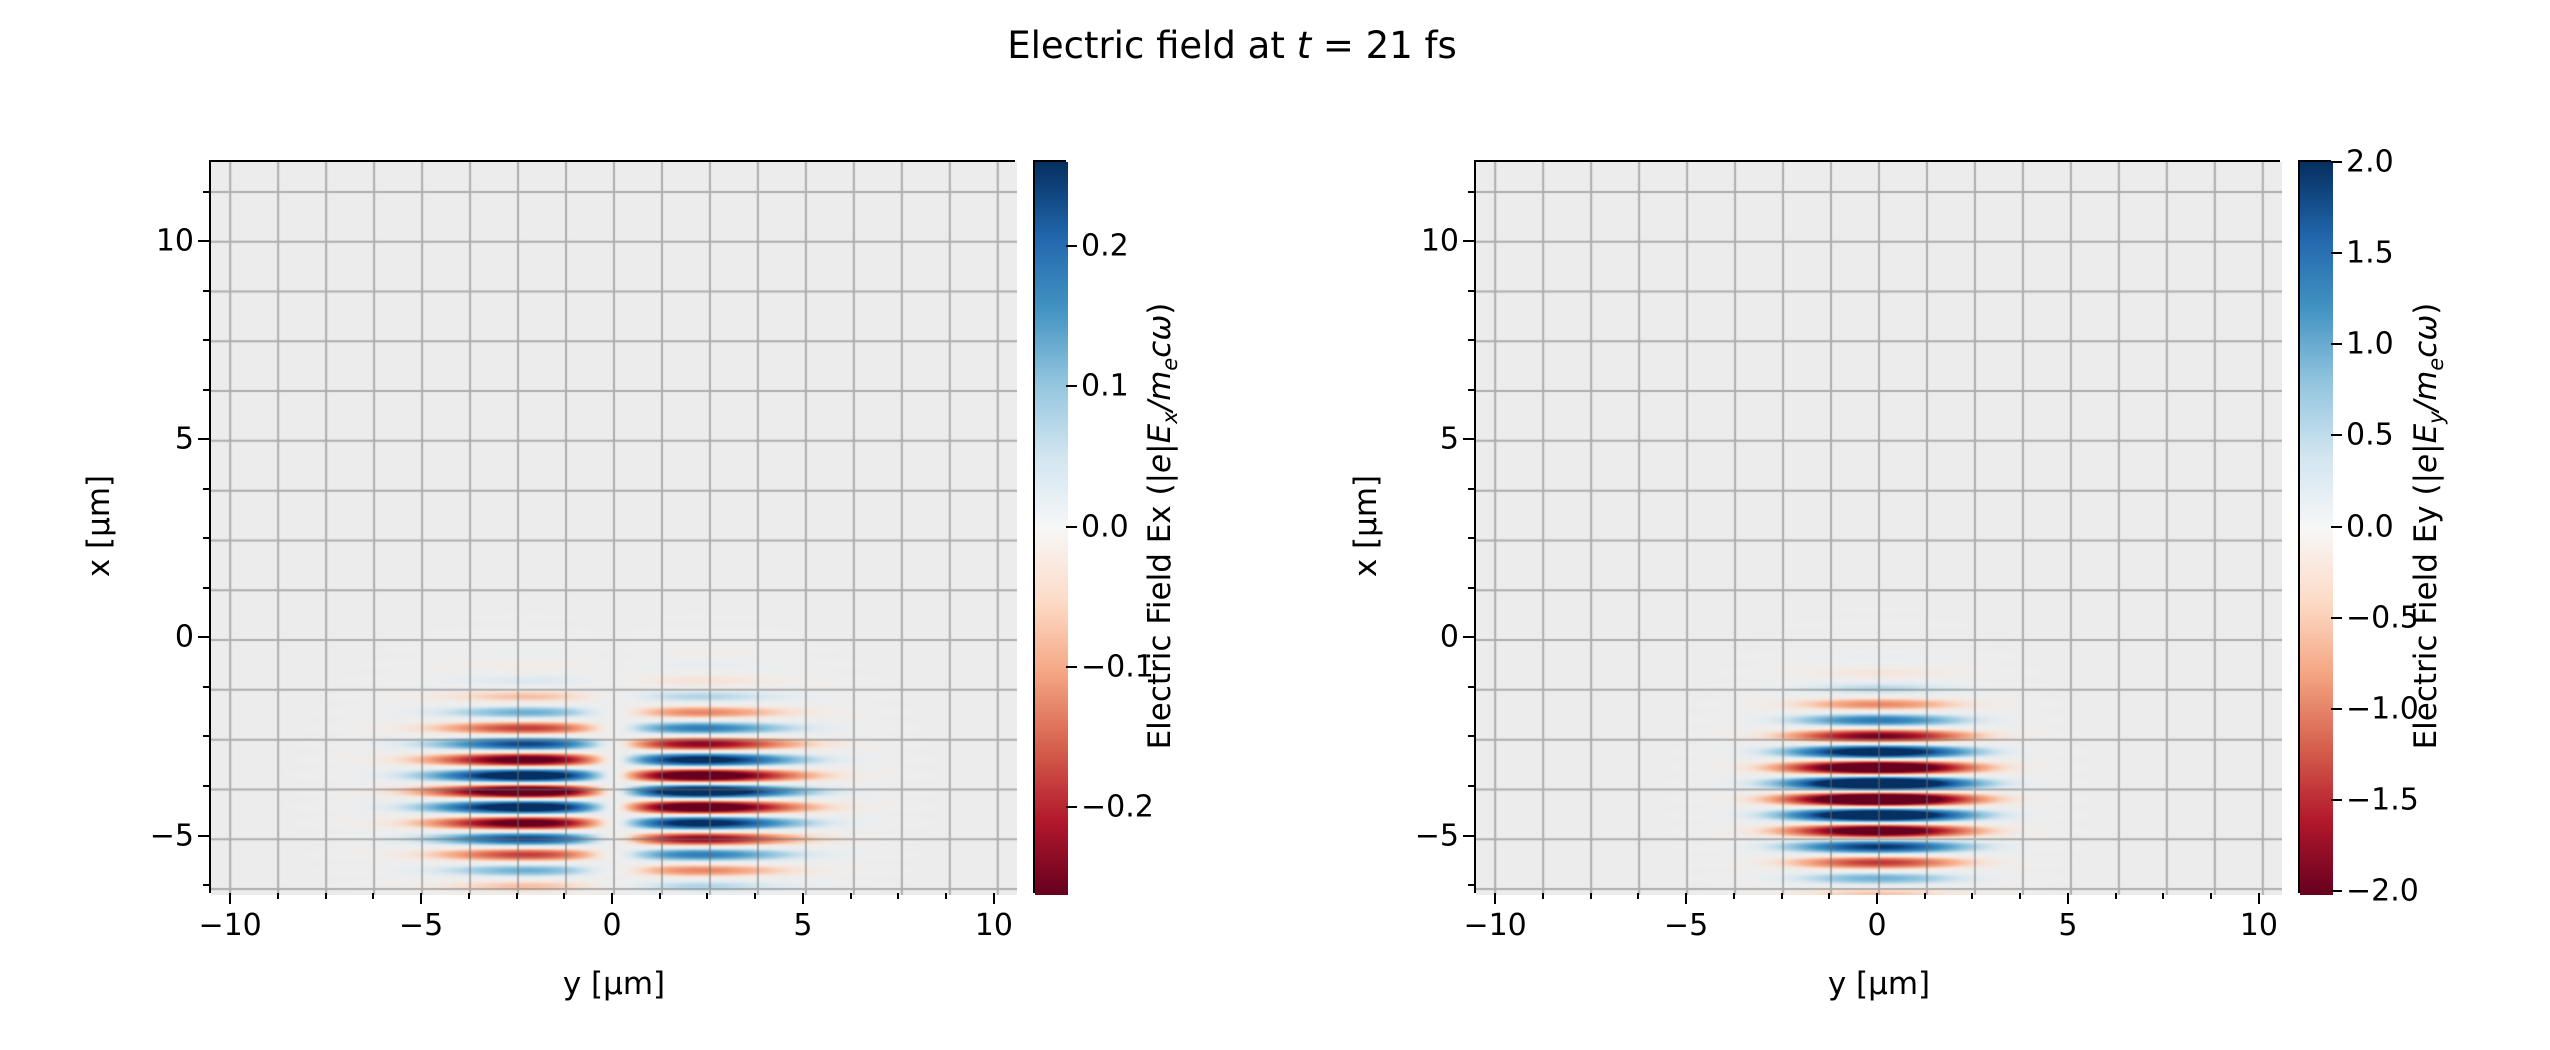 This screenshot has height=1050, width=2550. Describe the element at coordinates (614, 984) in the screenshot. I see `x-axis-label-ex: y [μm]` at that location.